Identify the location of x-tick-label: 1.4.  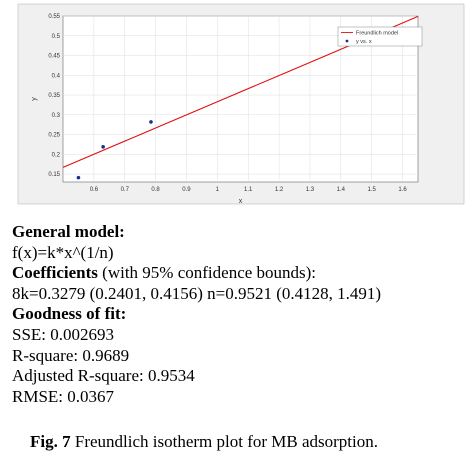
(341, 190).